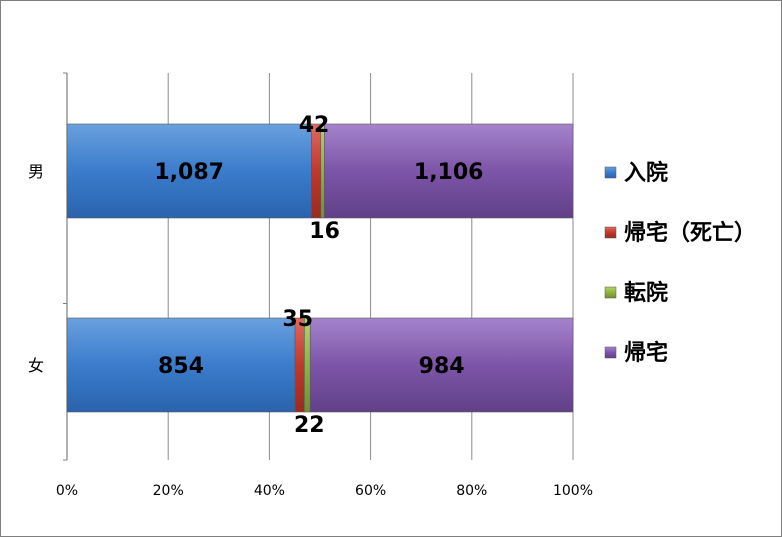 This screenshot has width=782, height=537. Describe the element at coordinates (471, 491) in the screenshot. I see `x-tick-label: 80%` at that location.